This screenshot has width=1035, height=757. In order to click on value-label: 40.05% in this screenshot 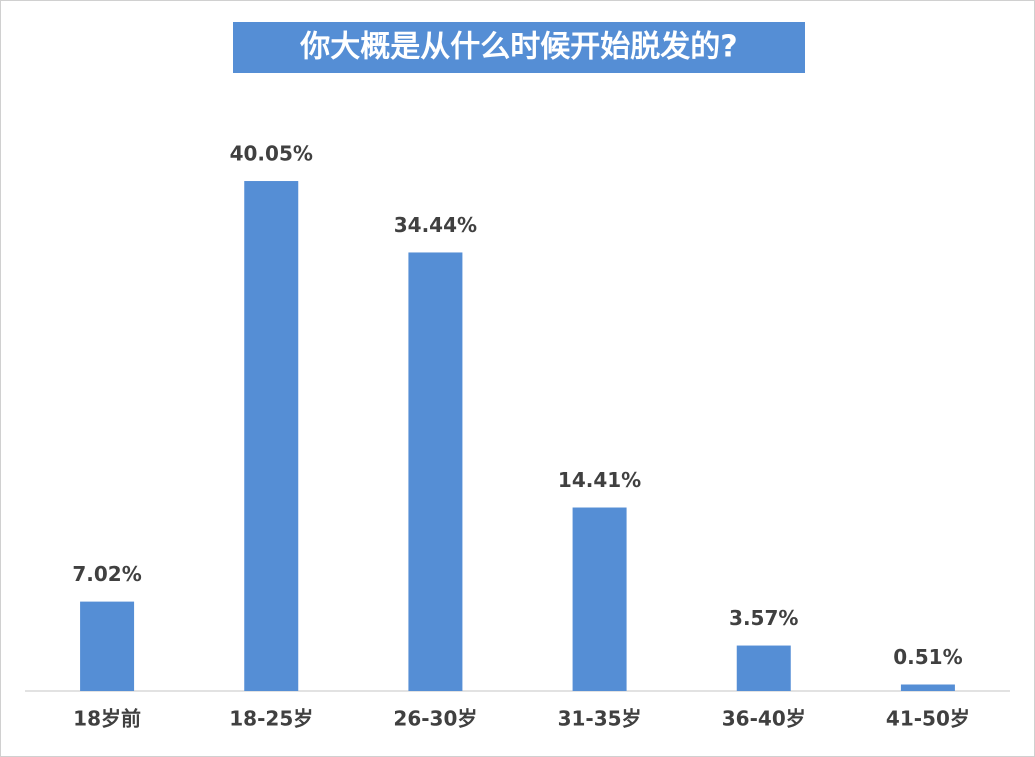, I will do `click(271, 154)`.